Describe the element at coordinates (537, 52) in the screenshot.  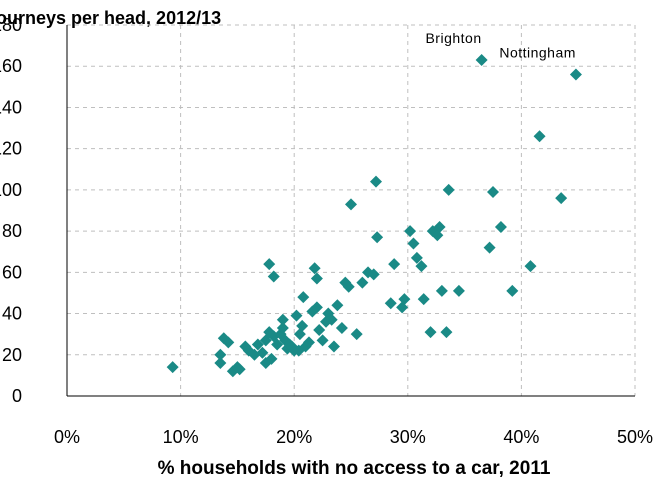
I see `point-annotation: Nottingham` at that location.